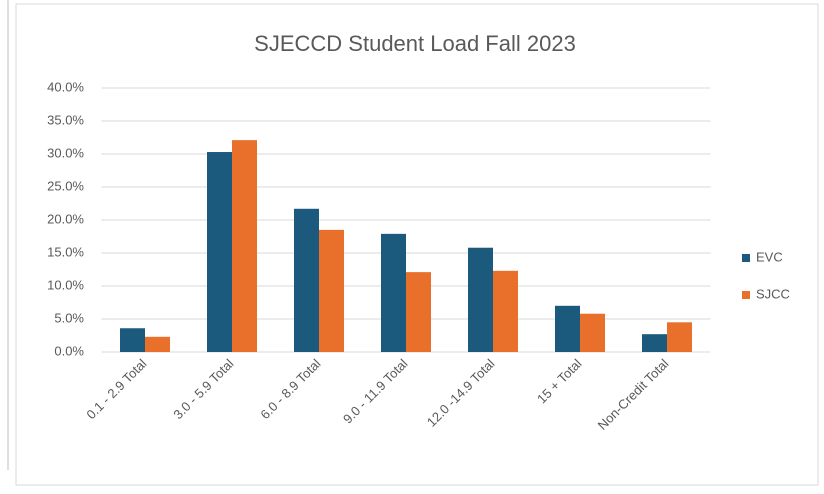 The width and height of the screenshot is (824, 494). What do you see at coordinates (773, 293) in the screenshot?
I see `legend-label: SJCC` at bounding box center [773, 293].